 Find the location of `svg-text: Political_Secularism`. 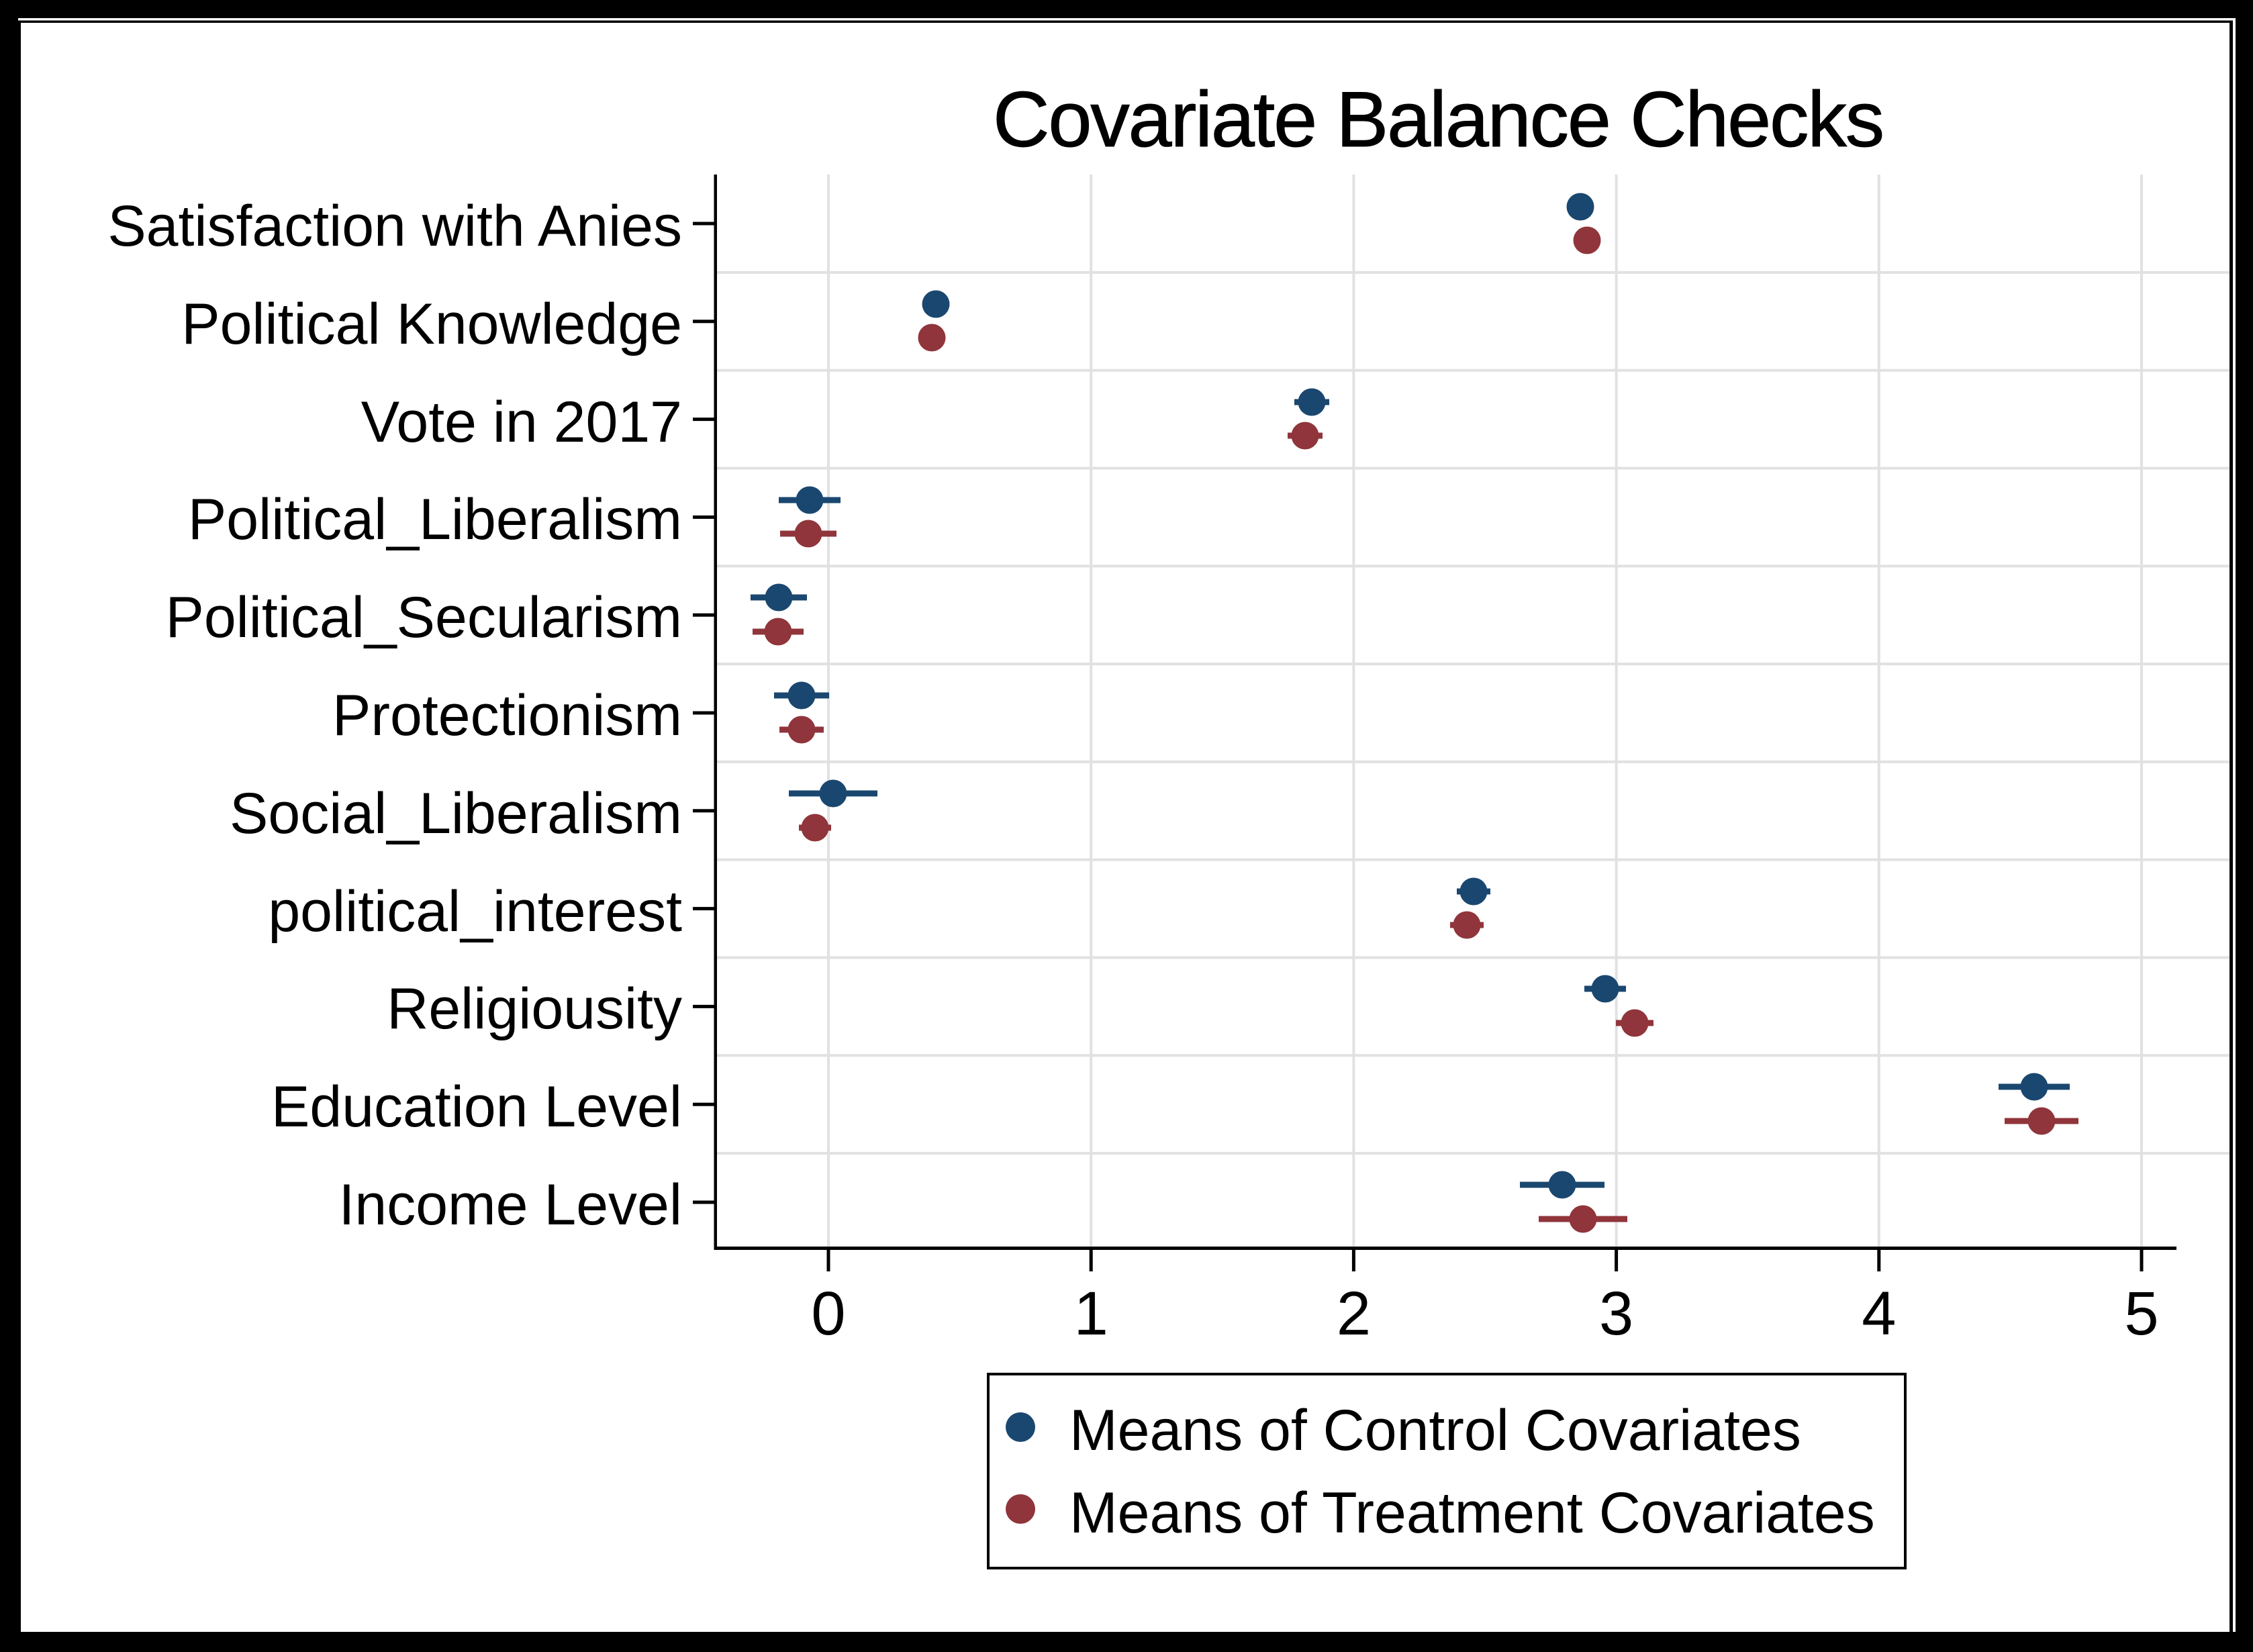

svg-text: Political_Secularism is located at coordinates (423, 618).